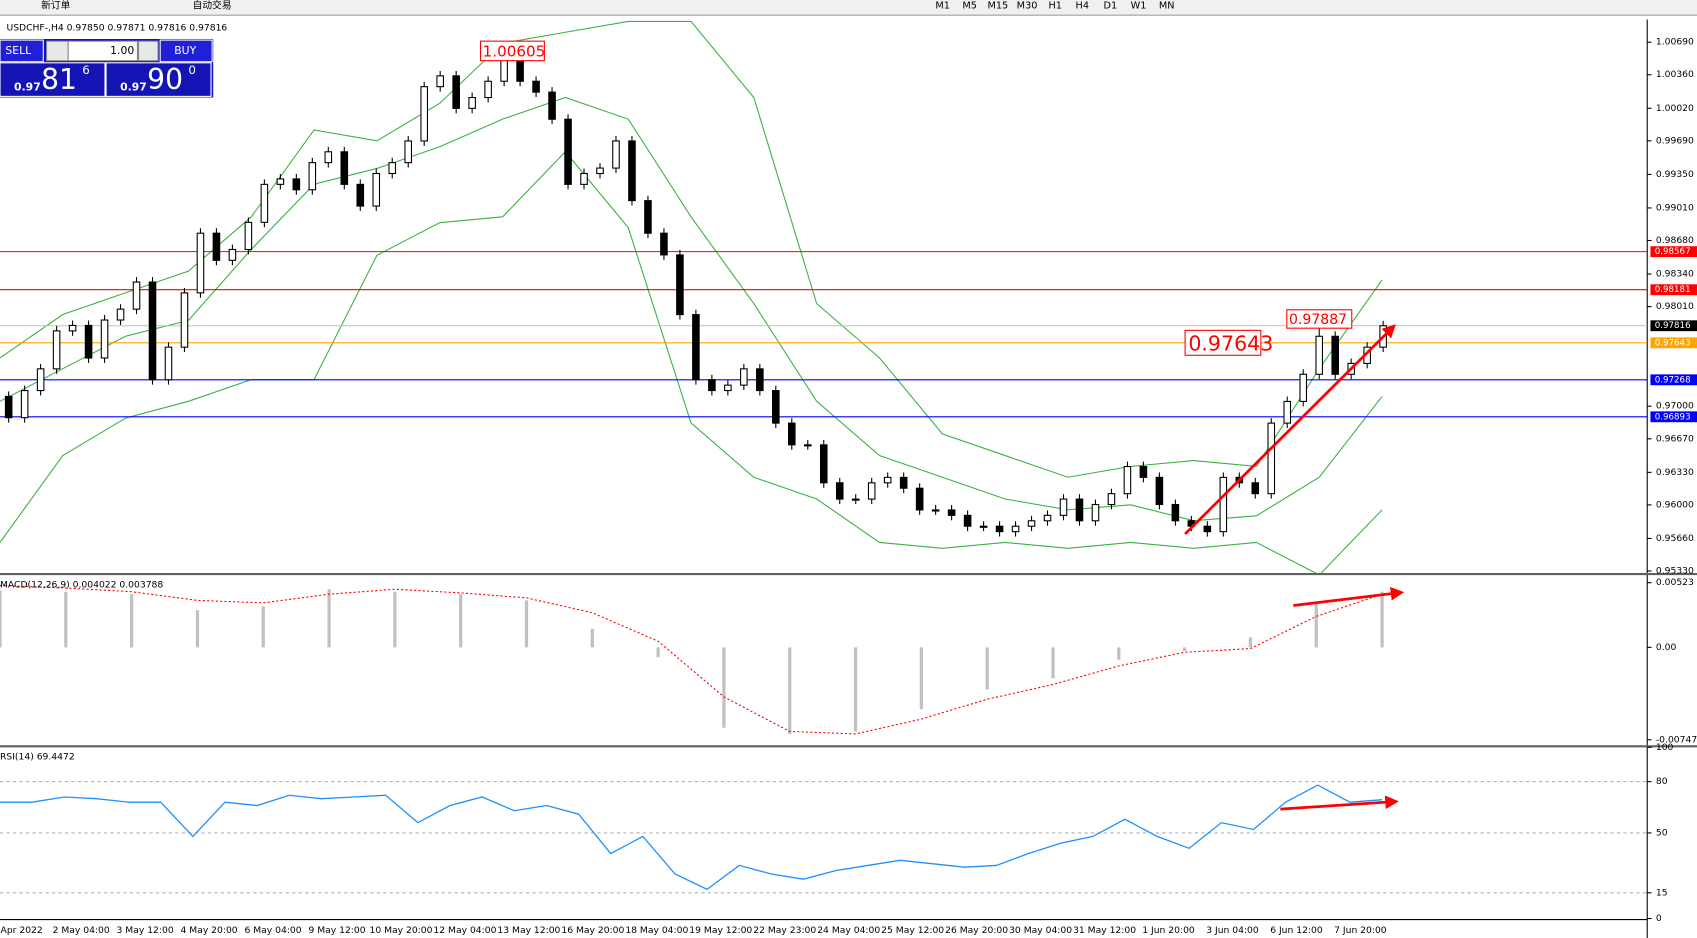  Describe the element at coordinates (656, 930) in the screenshot. I see `x-tick-label: 18 May 04:00` at that location.